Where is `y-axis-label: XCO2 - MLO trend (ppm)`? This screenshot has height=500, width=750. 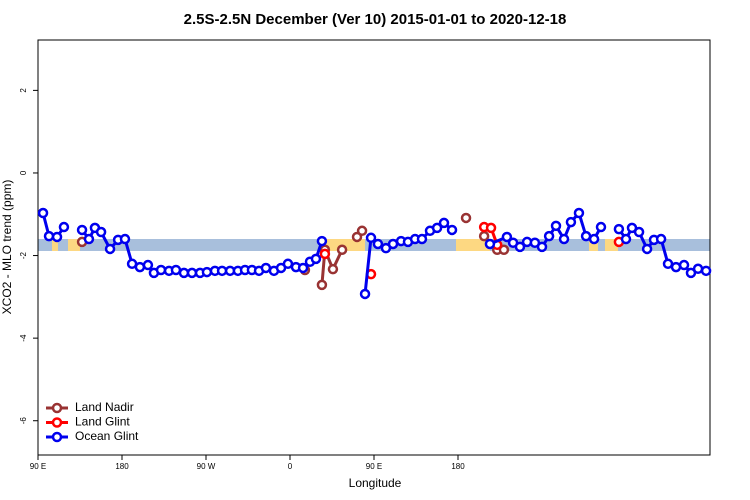 y-axis-label: XCO2 - MLO trend (ppm) is located at coordinates (7, 247).